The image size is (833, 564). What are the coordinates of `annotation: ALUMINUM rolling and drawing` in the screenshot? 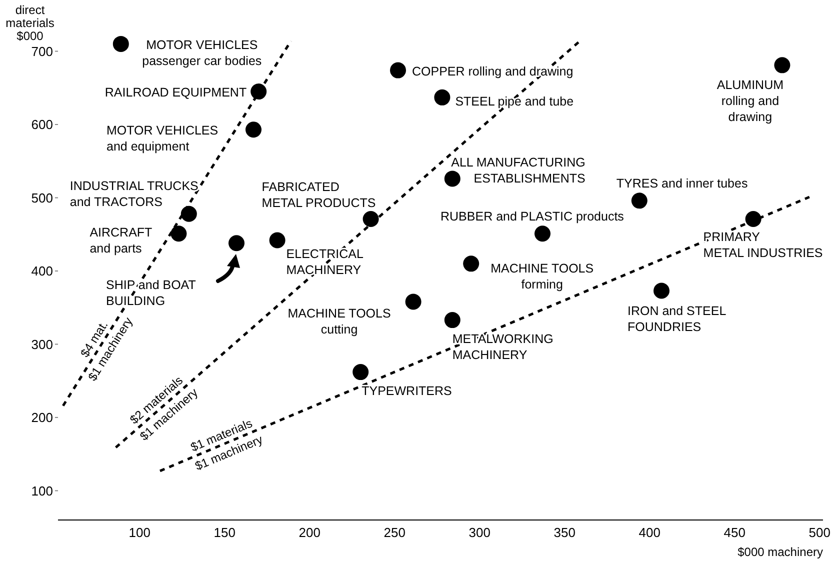 It's located at (750, 101).